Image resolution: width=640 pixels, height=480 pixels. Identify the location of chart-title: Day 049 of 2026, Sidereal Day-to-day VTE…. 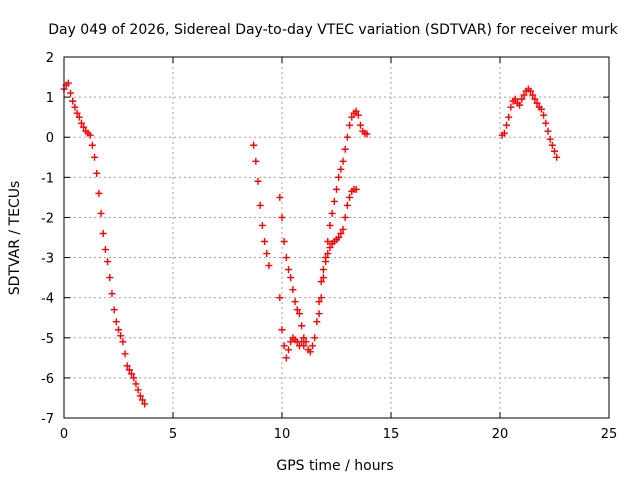
(333, 30).